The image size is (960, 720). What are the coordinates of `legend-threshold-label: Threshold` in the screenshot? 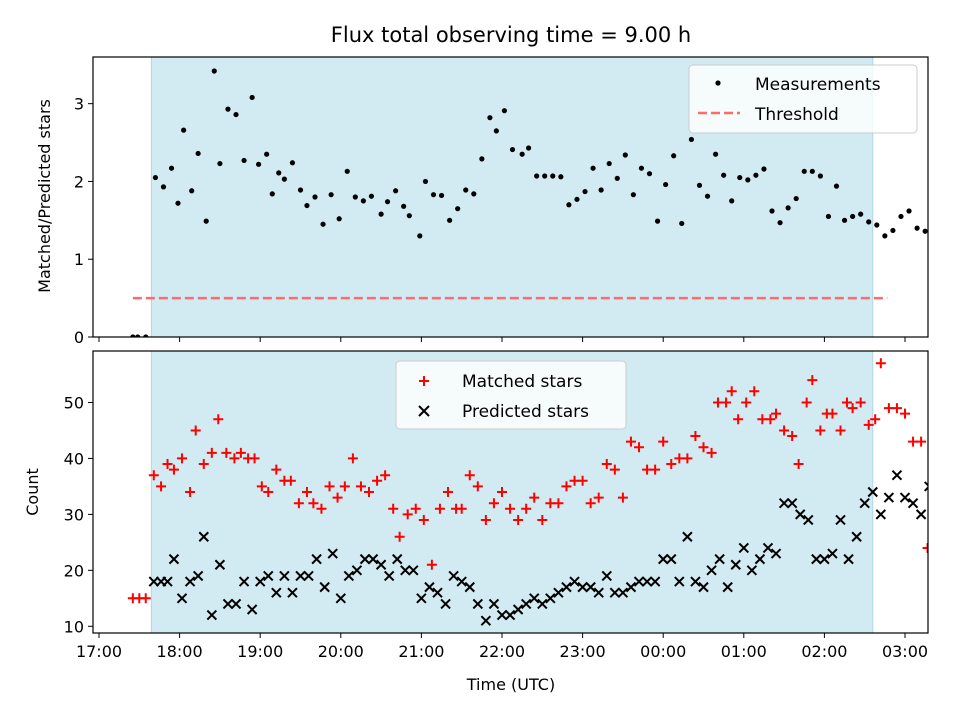 It's located at (796, 115).